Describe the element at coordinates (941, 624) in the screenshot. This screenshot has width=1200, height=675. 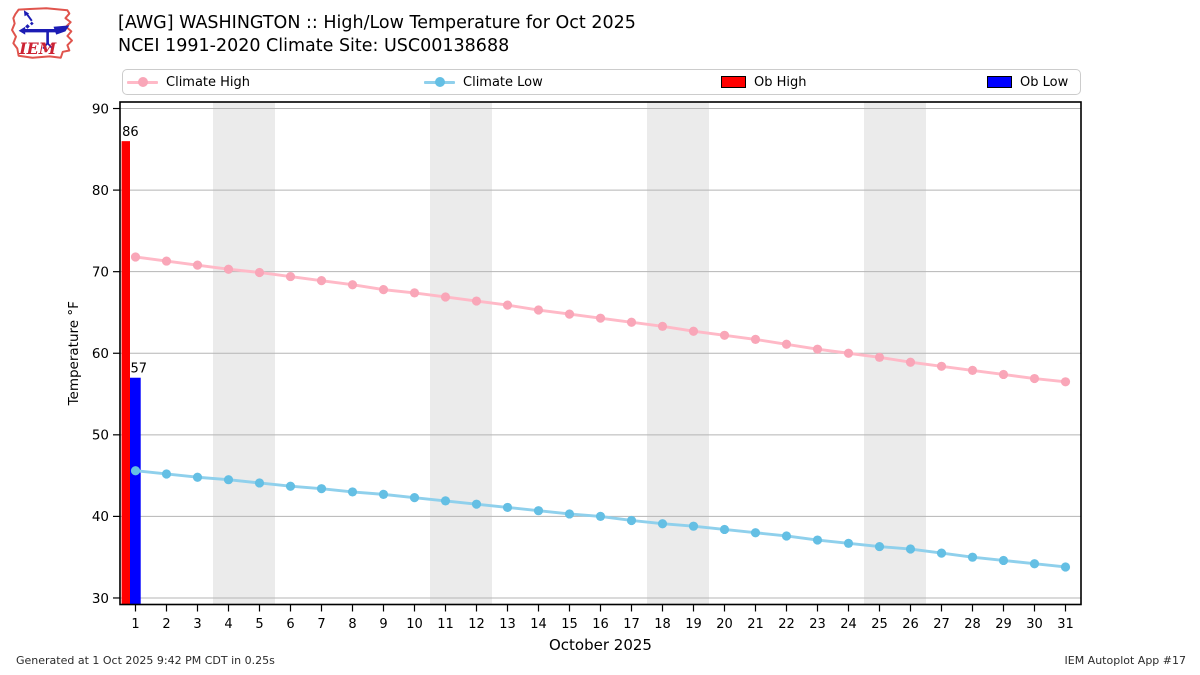
I see `x-tick-label-27: 27` at that location.